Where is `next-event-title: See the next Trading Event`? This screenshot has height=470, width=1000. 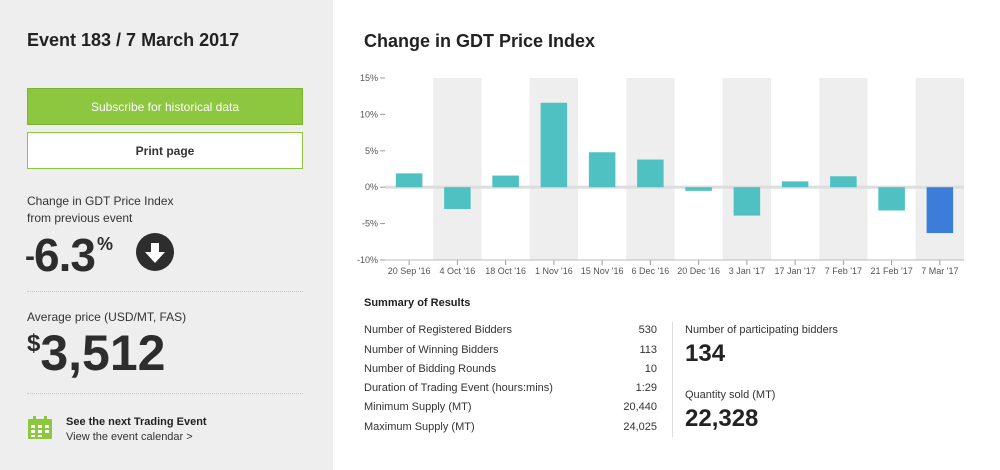
next-event-title: See the next Trading Event is located at coordinates (136, 422).